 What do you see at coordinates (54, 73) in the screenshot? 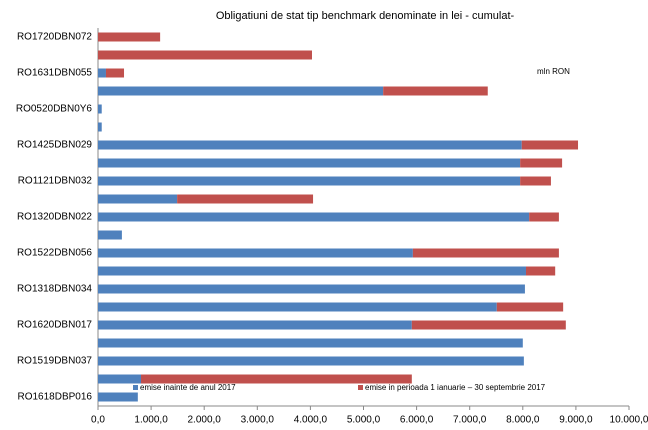
I see `y-tick-label: RO1631DBN055` at bounding box center [54, 73].